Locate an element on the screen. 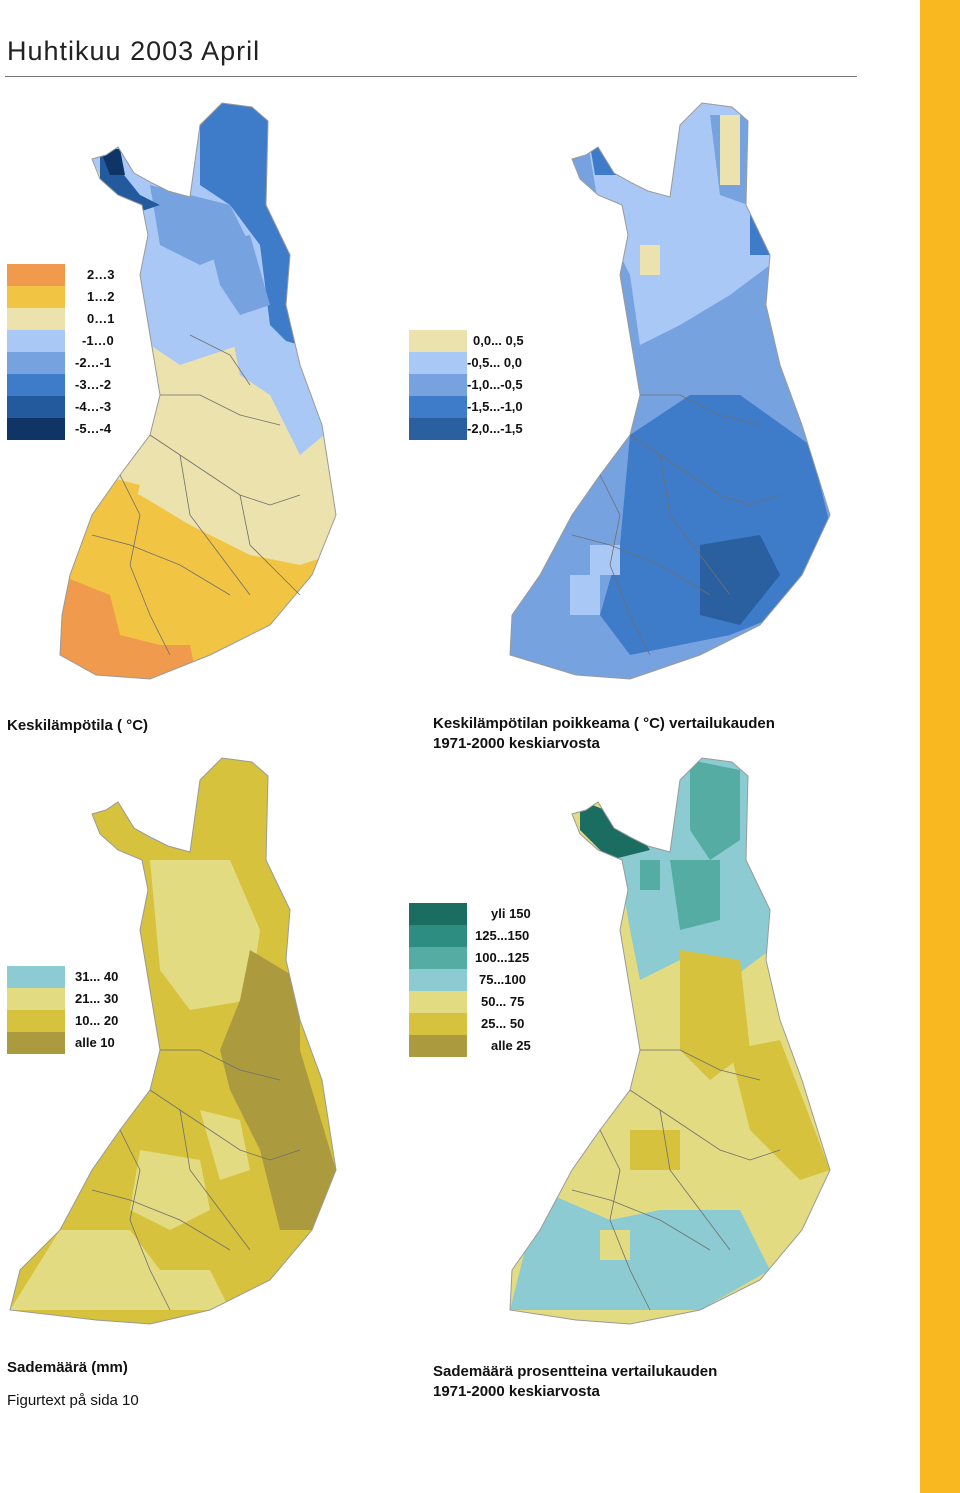 The width and height of the screenshot is (960, 1493). legend-label: 2…3 is located at coordinates (101, 274).